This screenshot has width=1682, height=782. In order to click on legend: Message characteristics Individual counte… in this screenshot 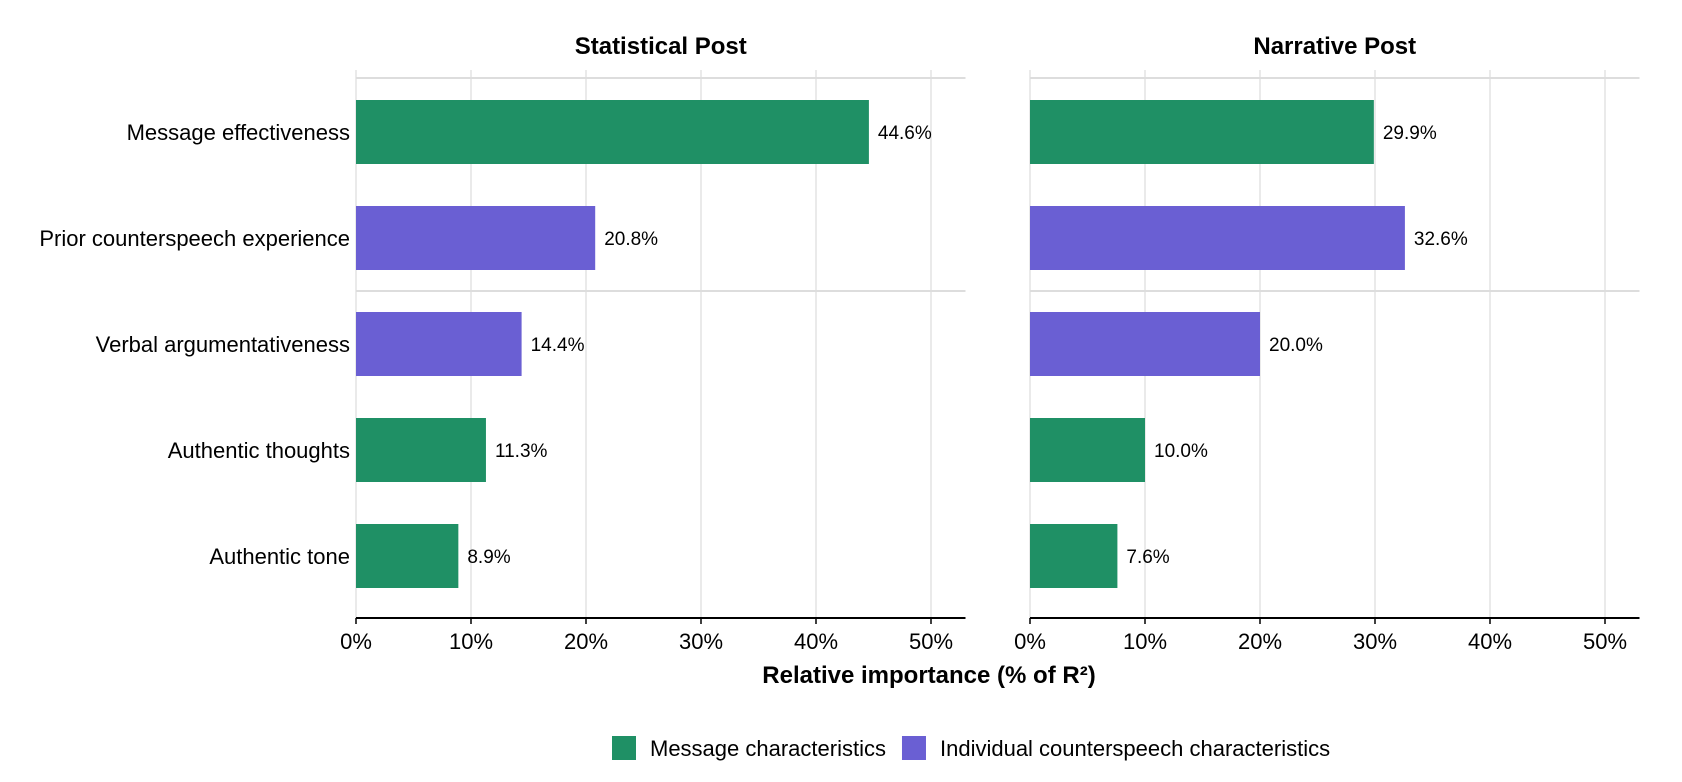, I will do `click(971, 748)`.